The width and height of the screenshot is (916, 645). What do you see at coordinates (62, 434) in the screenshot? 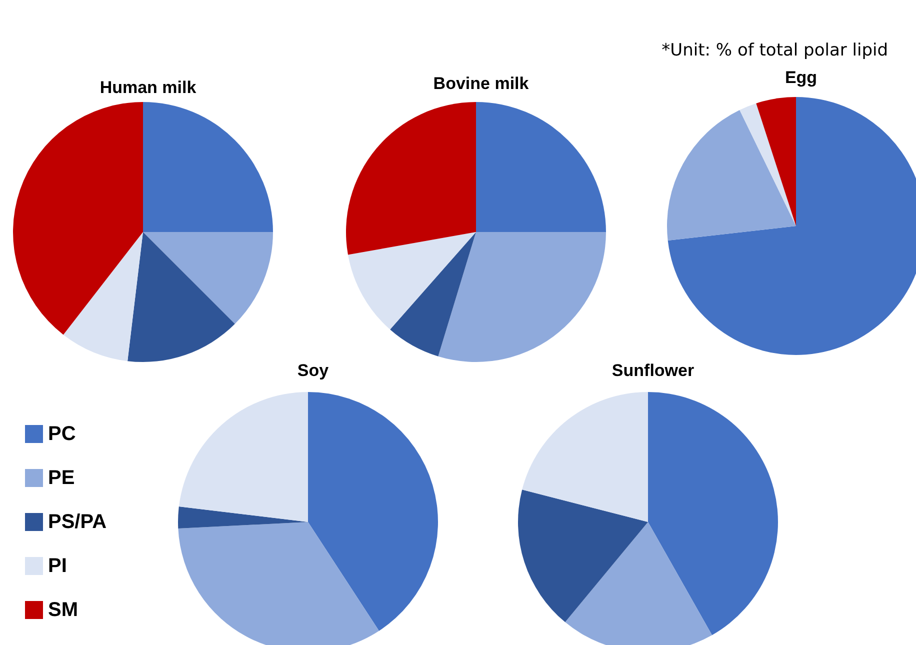
I see `legend-label: PC` at bounding box center [62, 434].